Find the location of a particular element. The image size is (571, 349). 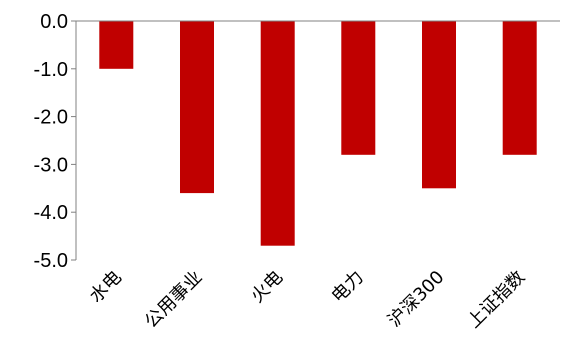

x-category-label-0: 水电 is located at coordinates (106, 287).